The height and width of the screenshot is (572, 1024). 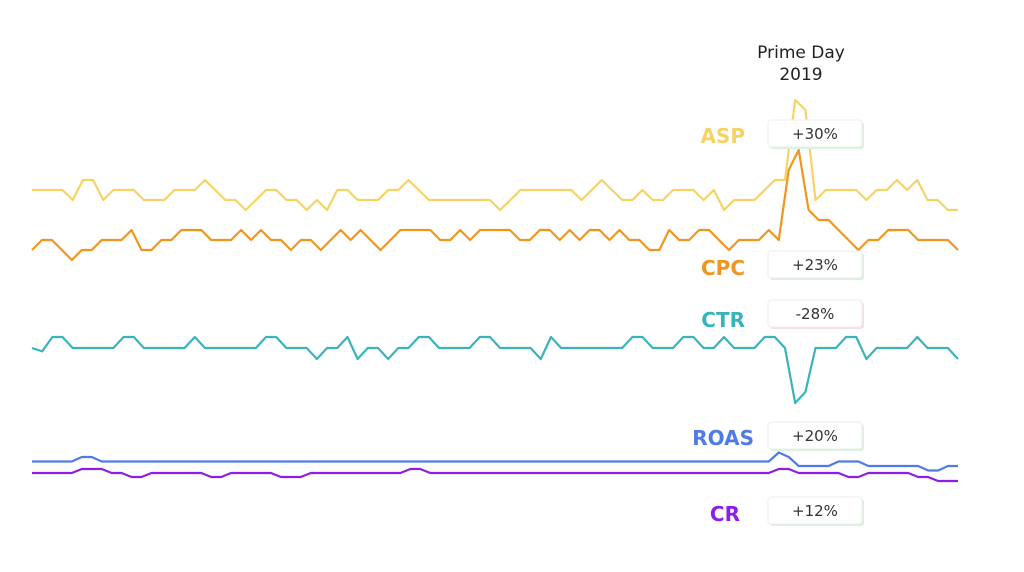 I want to click on series-label-asp: ASP, so click(x=722, y=136).